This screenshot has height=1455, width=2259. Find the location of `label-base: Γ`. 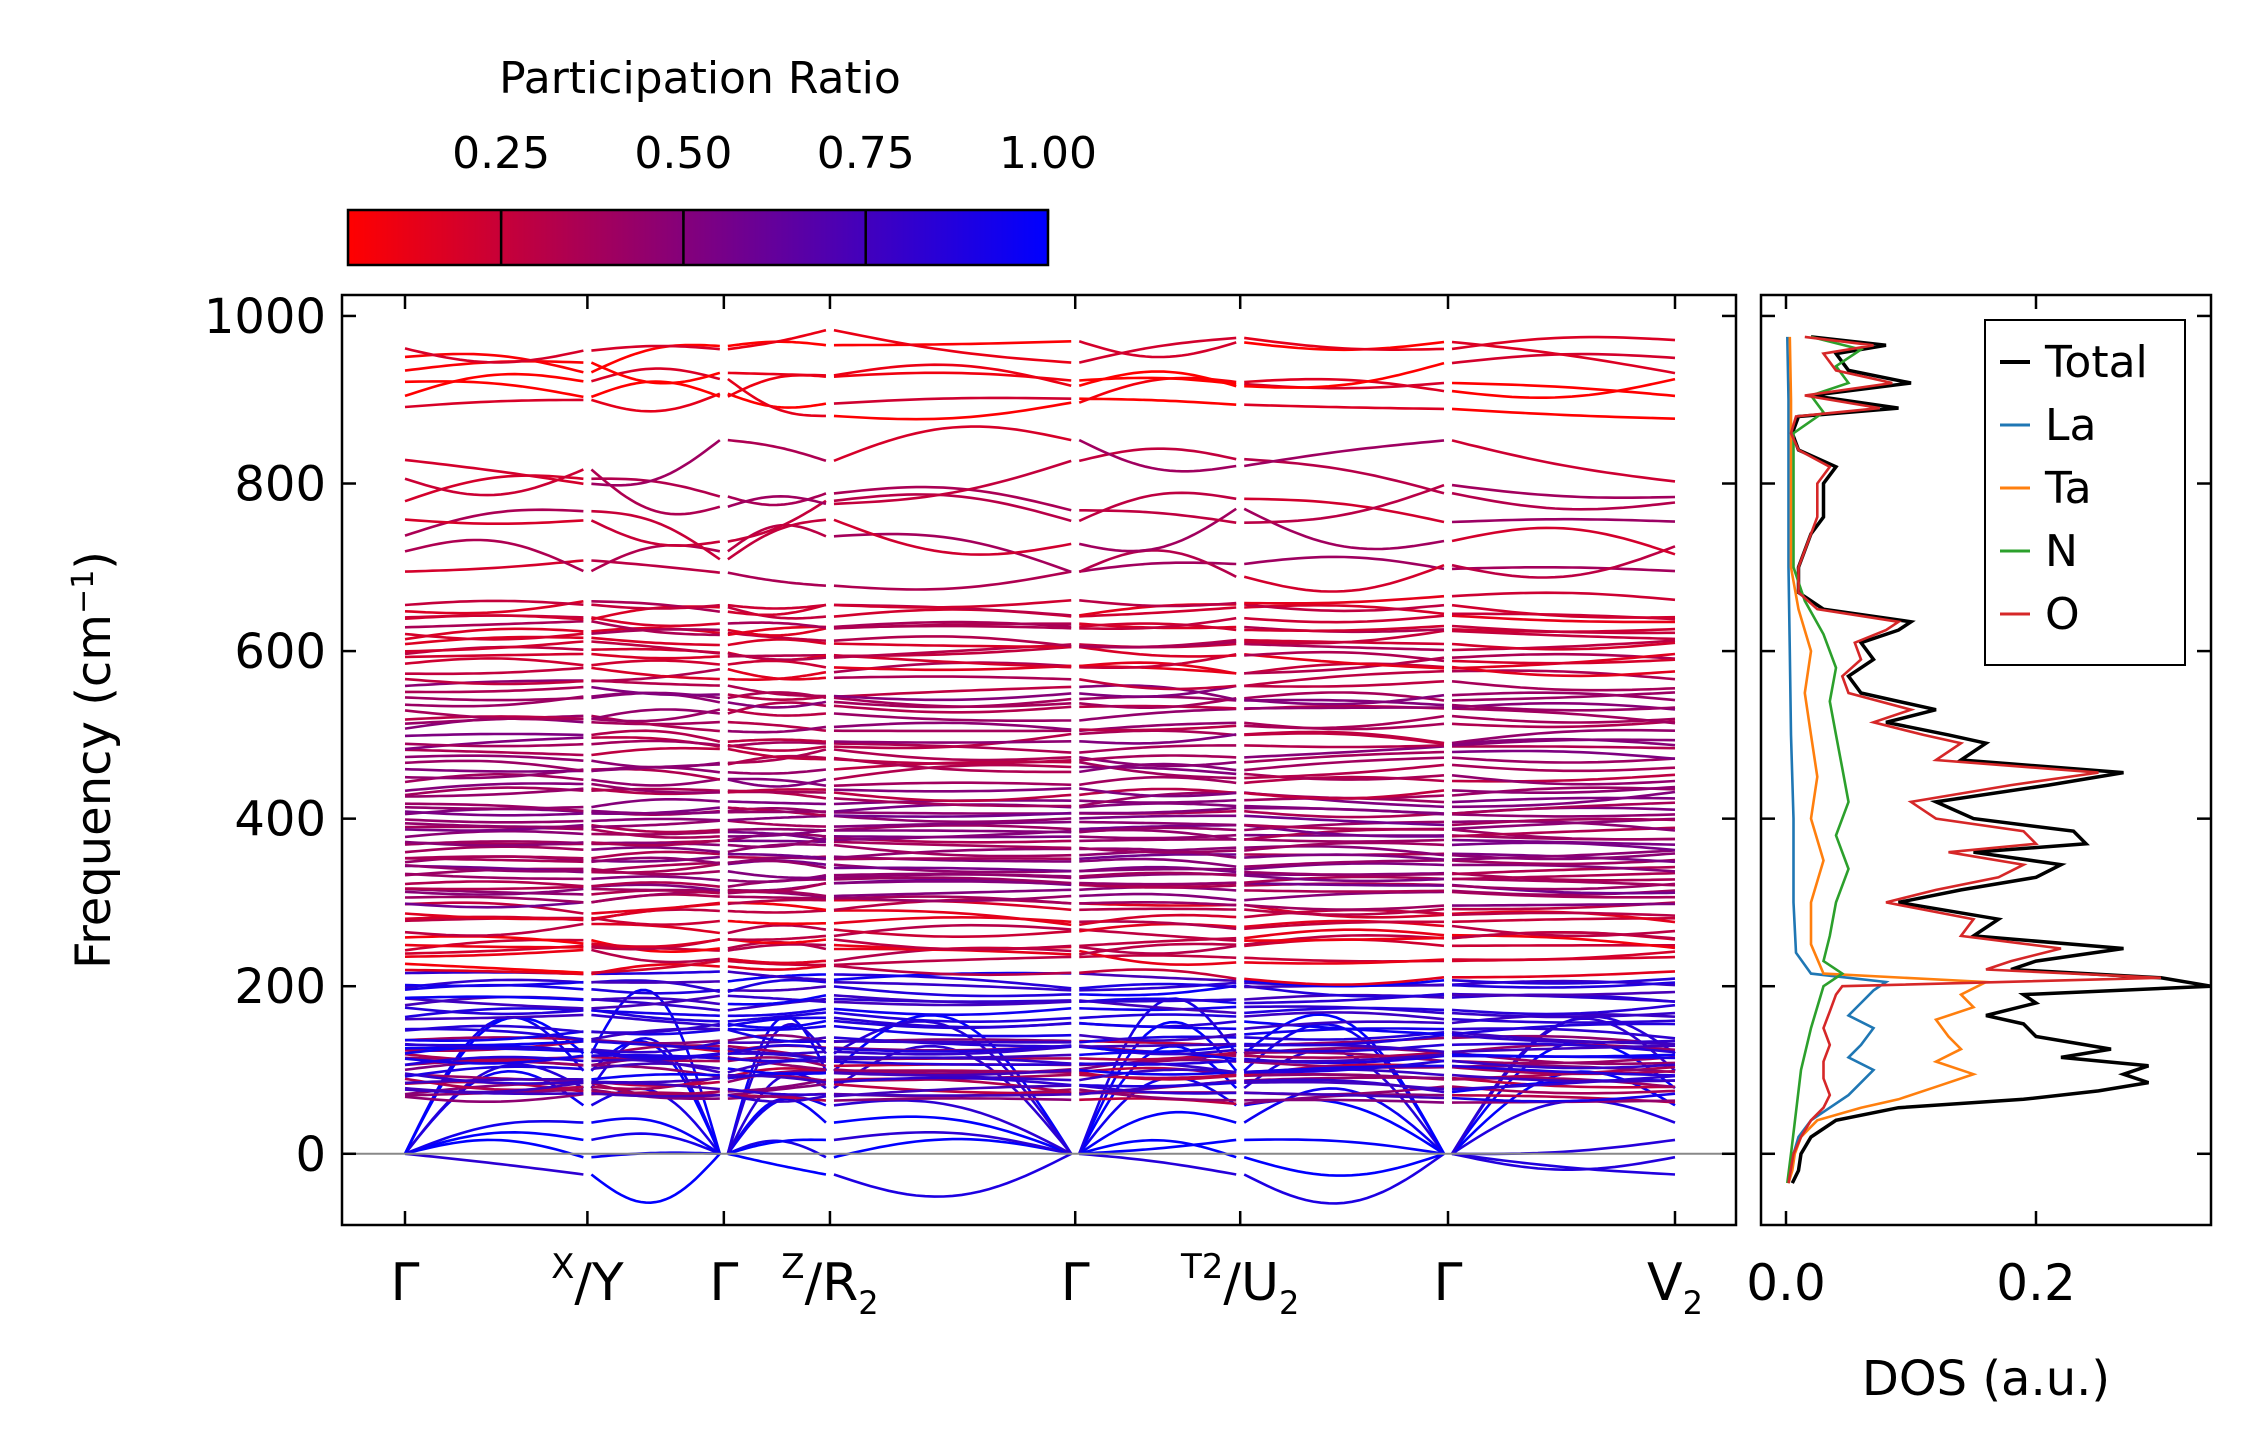

label-base: Γ is located at coordinates (723, 1283).